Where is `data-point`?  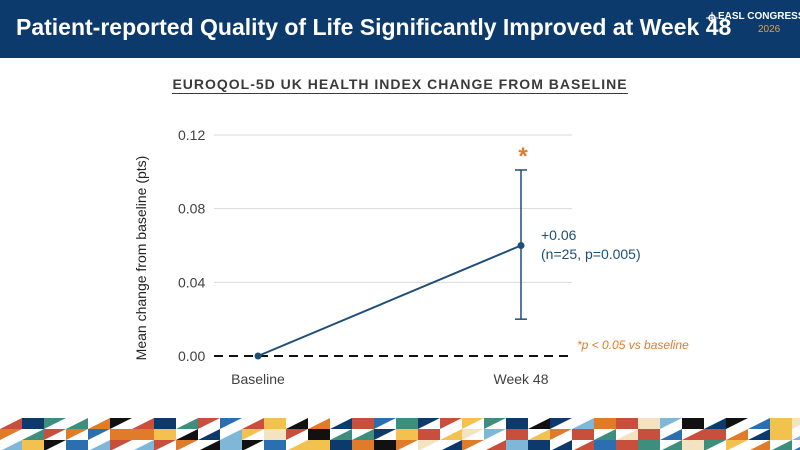
data-point is located at coordinates (258, 356).